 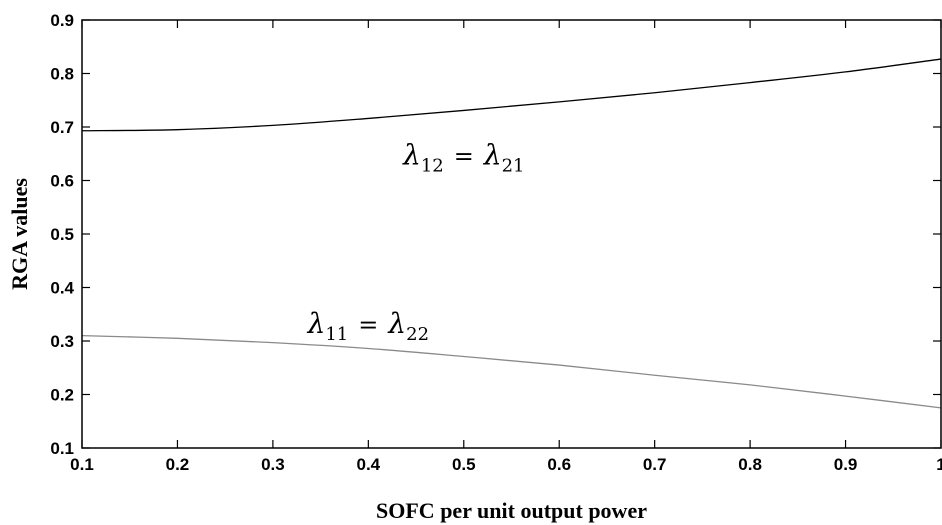 What do you see at coordinates (178, 464) in the screenshot?
I see `x-tick-label: 0.2` at bounding box center [178, 464].